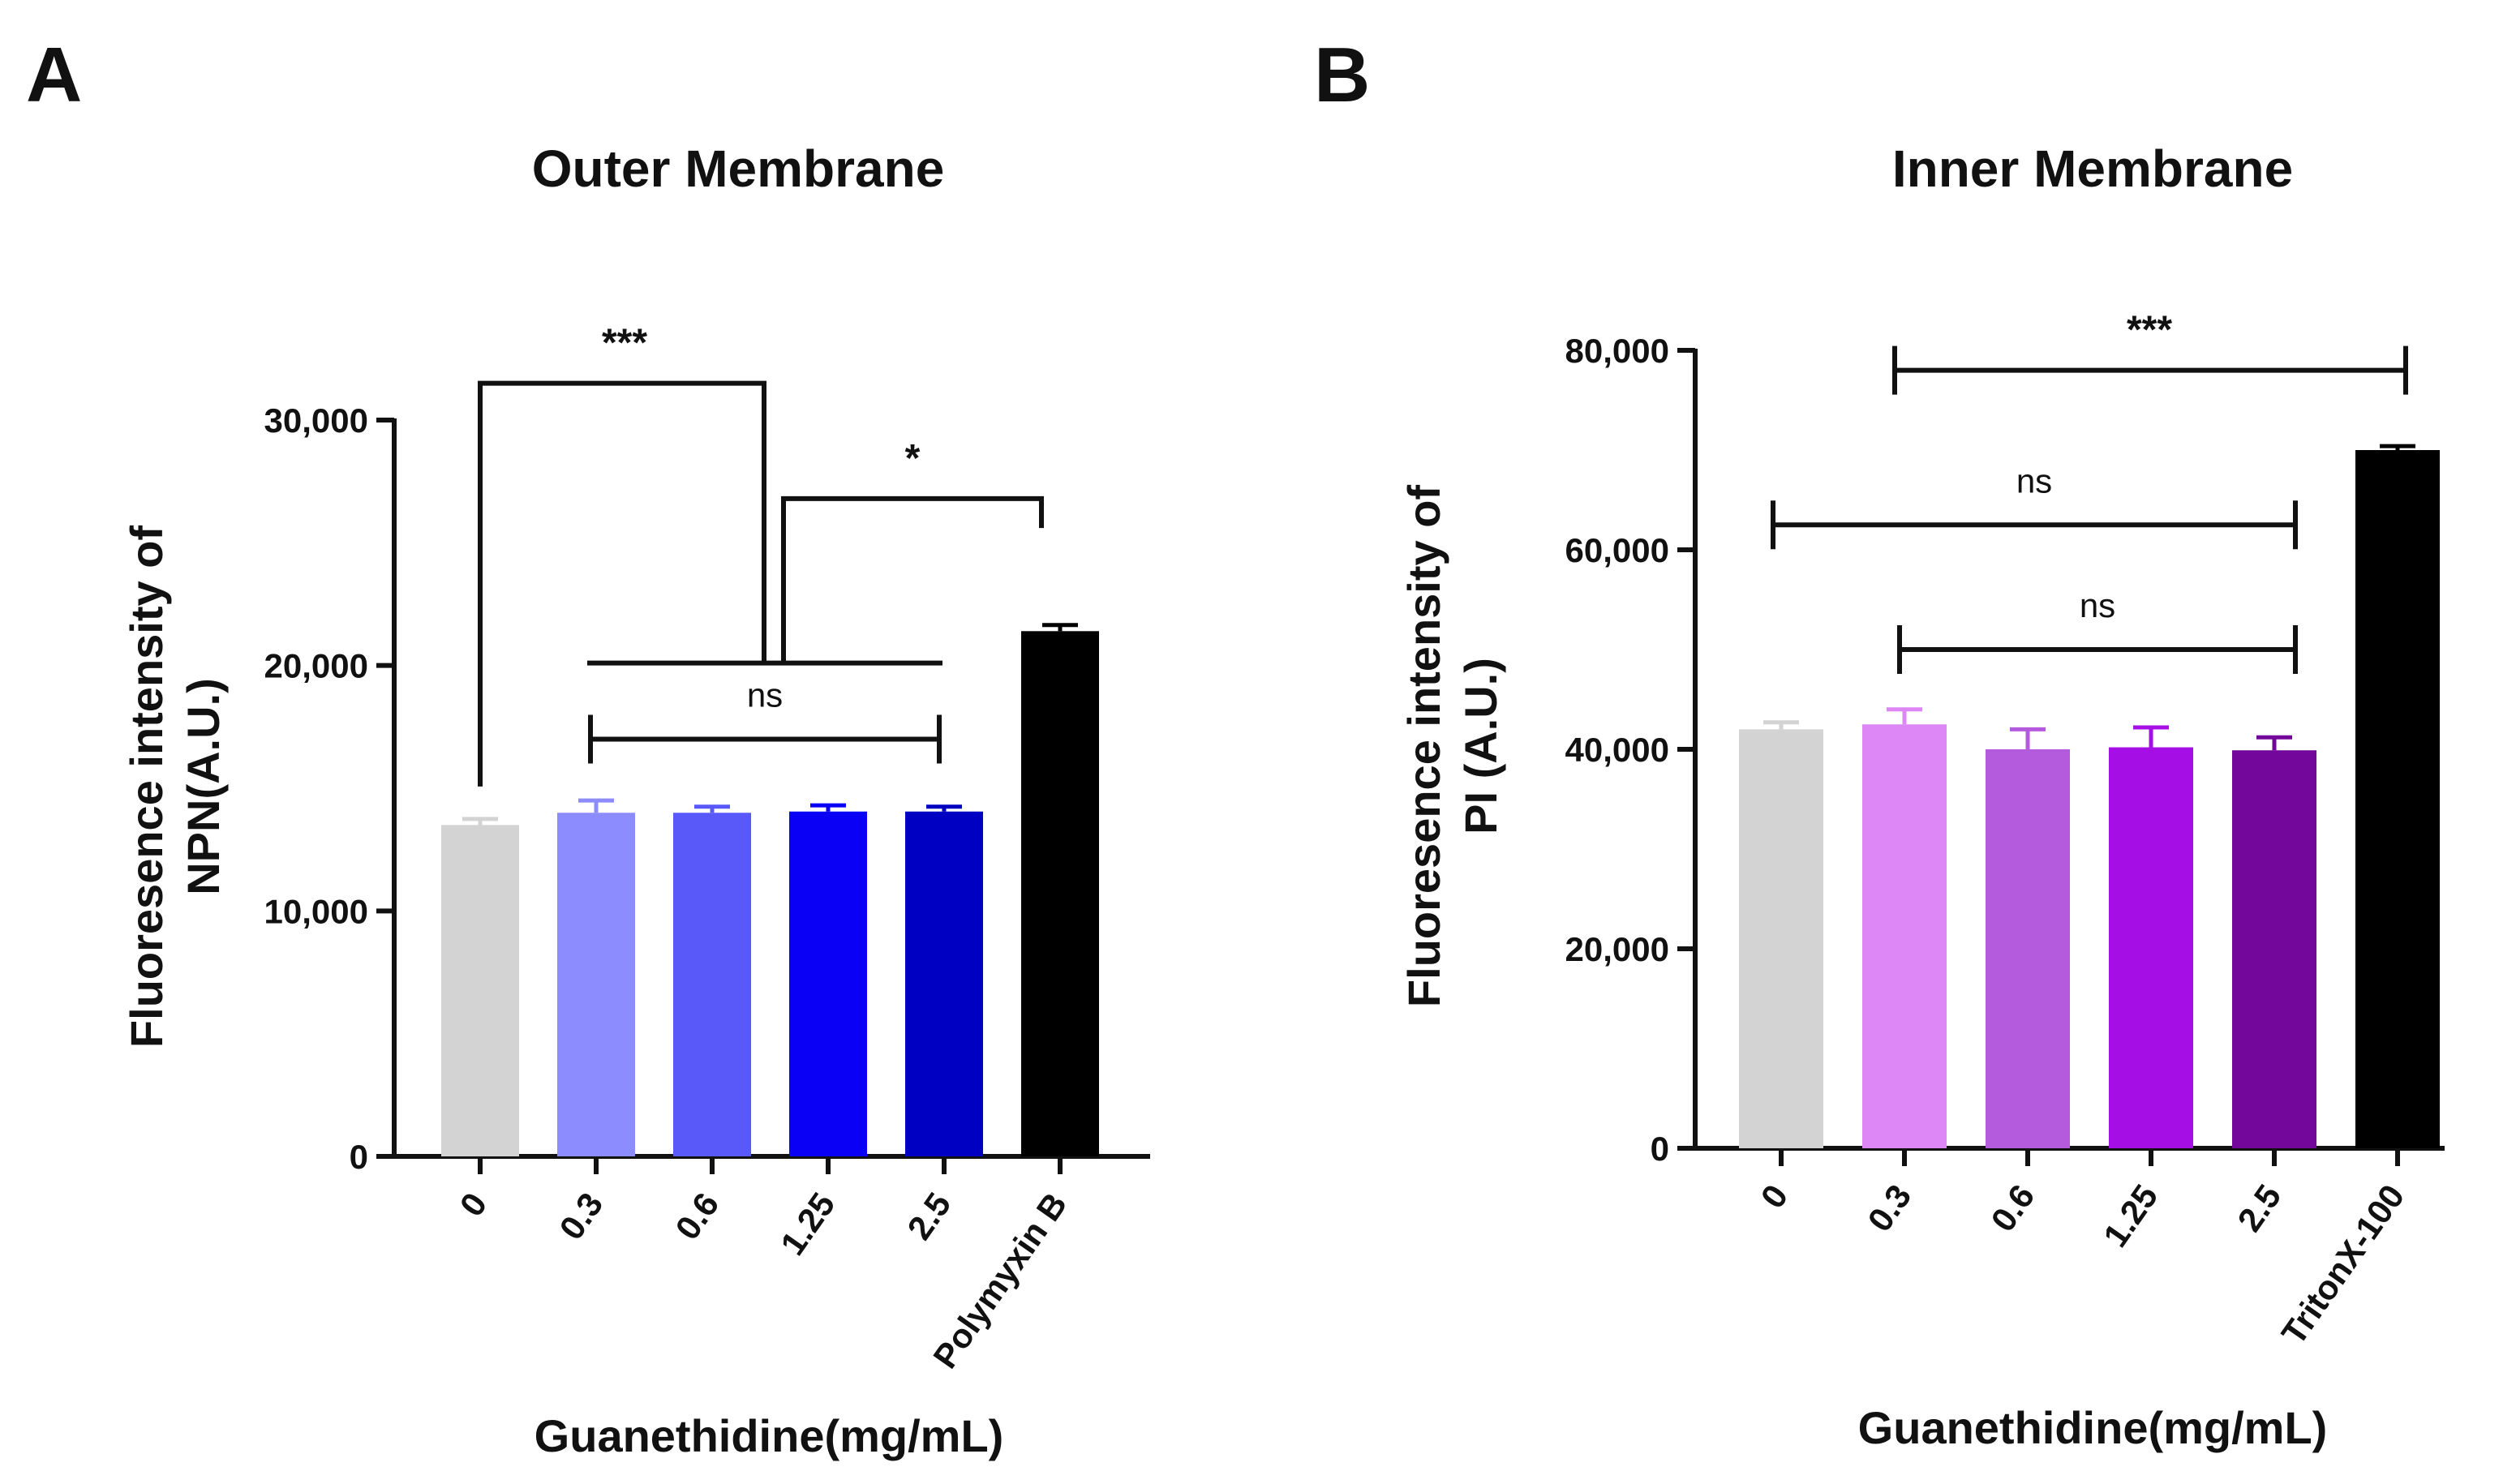 The height and width of the screenshot is (1484, 2516). I want to click on panel-a-xlabel: Guanethidine(mg/mL), so click(770, 1435).